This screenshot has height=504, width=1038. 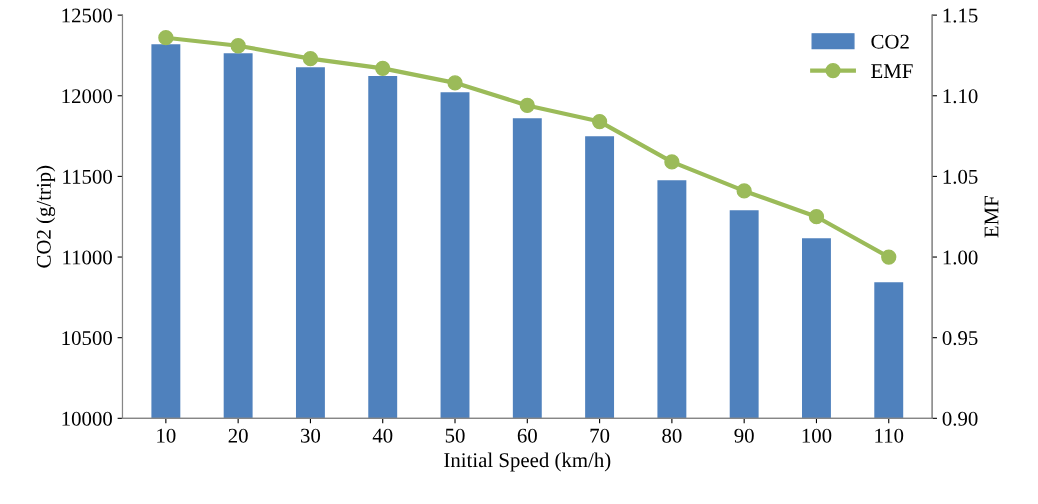 I want to click on y-tick-label: 12000, so click(x=87, y=96).